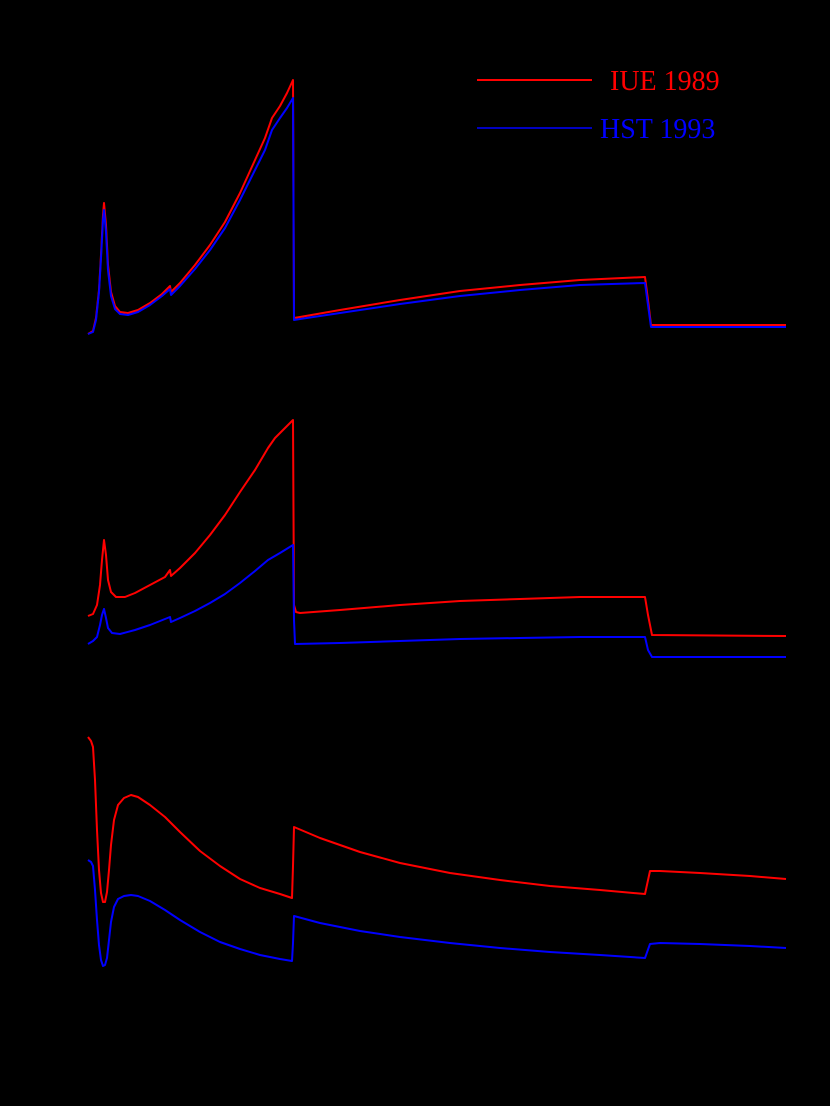 The width and height of the screenshot is (830, 1106). What do you see at coordinates (437, 913) in the screenshot?
I see `series-hst-1993-panel-bottom` at bounding box center [437, 913].